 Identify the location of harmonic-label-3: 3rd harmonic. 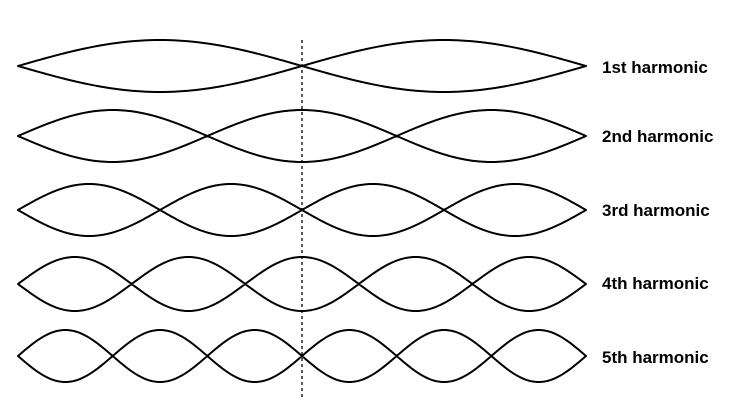
(656, 210).